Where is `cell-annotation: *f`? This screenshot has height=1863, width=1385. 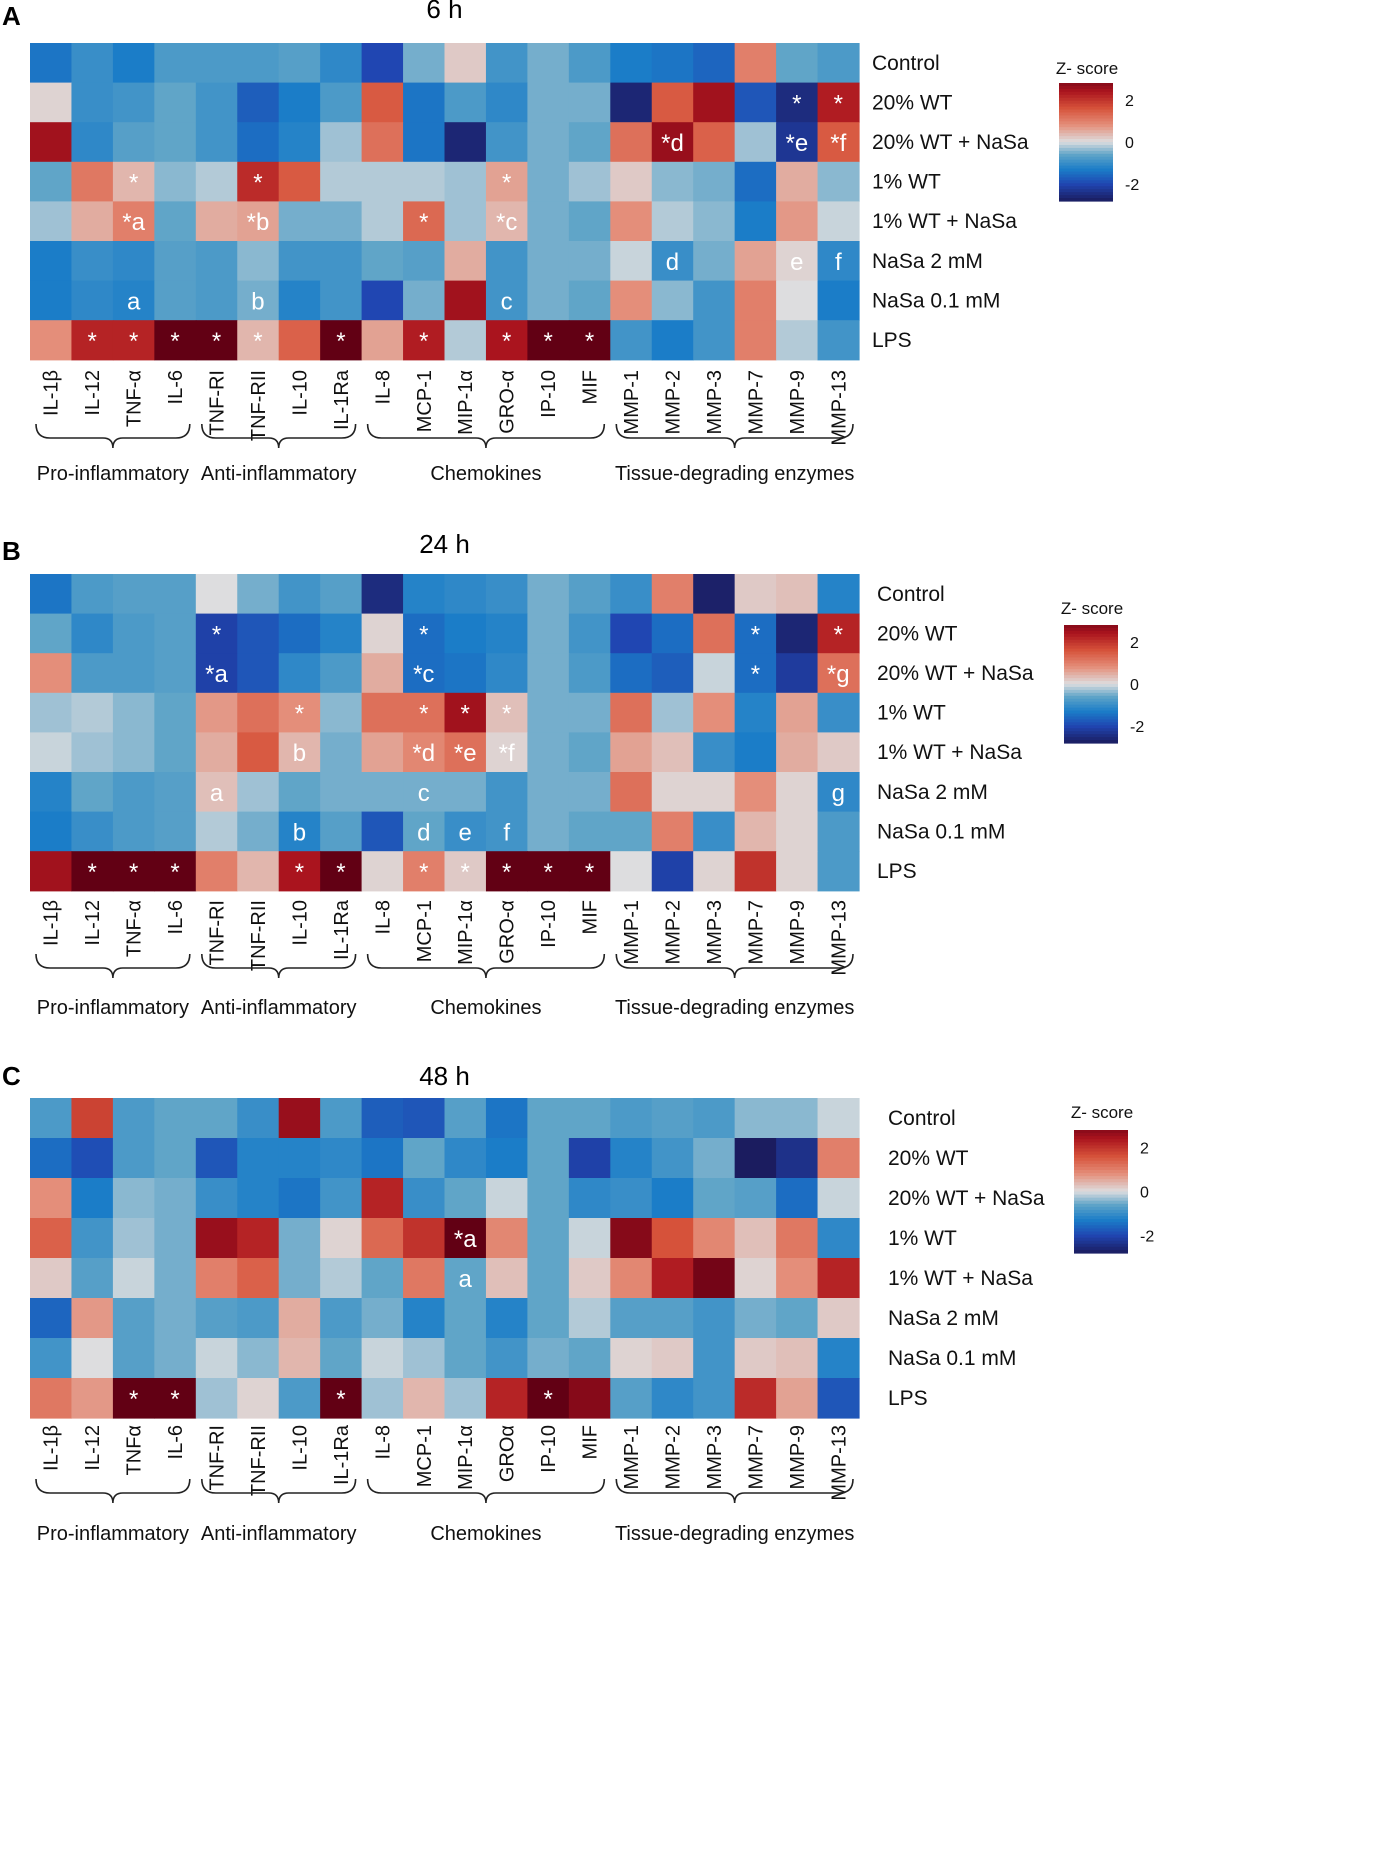 cell-annotation: *f is located at coordinates (838, 143).